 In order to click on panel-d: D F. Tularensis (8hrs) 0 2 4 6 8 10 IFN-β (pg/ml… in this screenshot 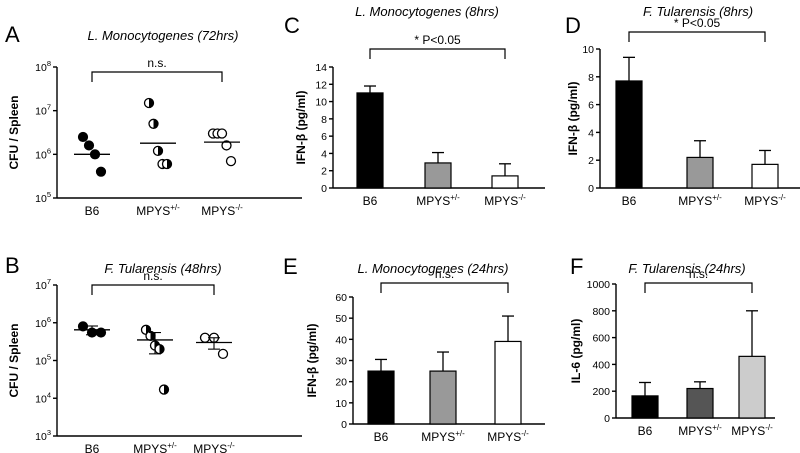, I will do `click(682, 106)`.